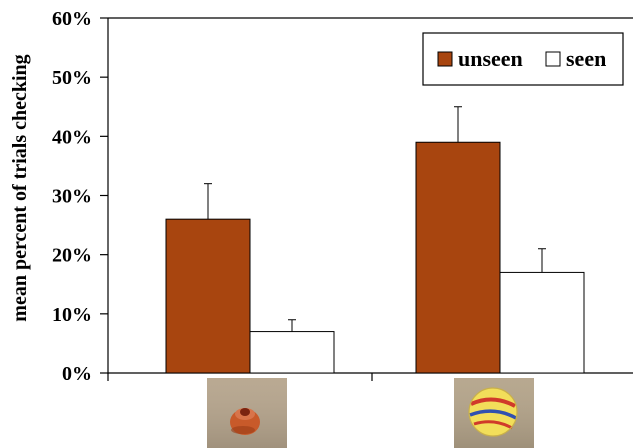 This screenshot has height=448, width=633. I want to click on y-tick-label: 20%, so click(72, 256).